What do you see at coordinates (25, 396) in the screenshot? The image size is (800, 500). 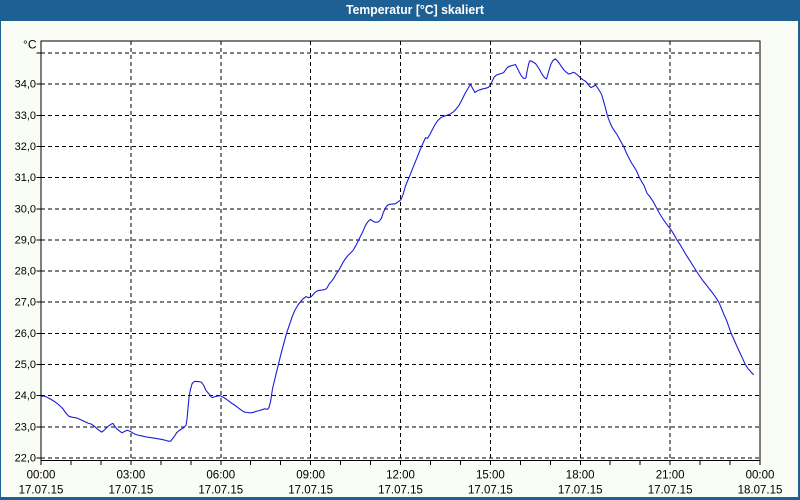 I see `svg-text: 24,0` at bounding box center [25, 396].